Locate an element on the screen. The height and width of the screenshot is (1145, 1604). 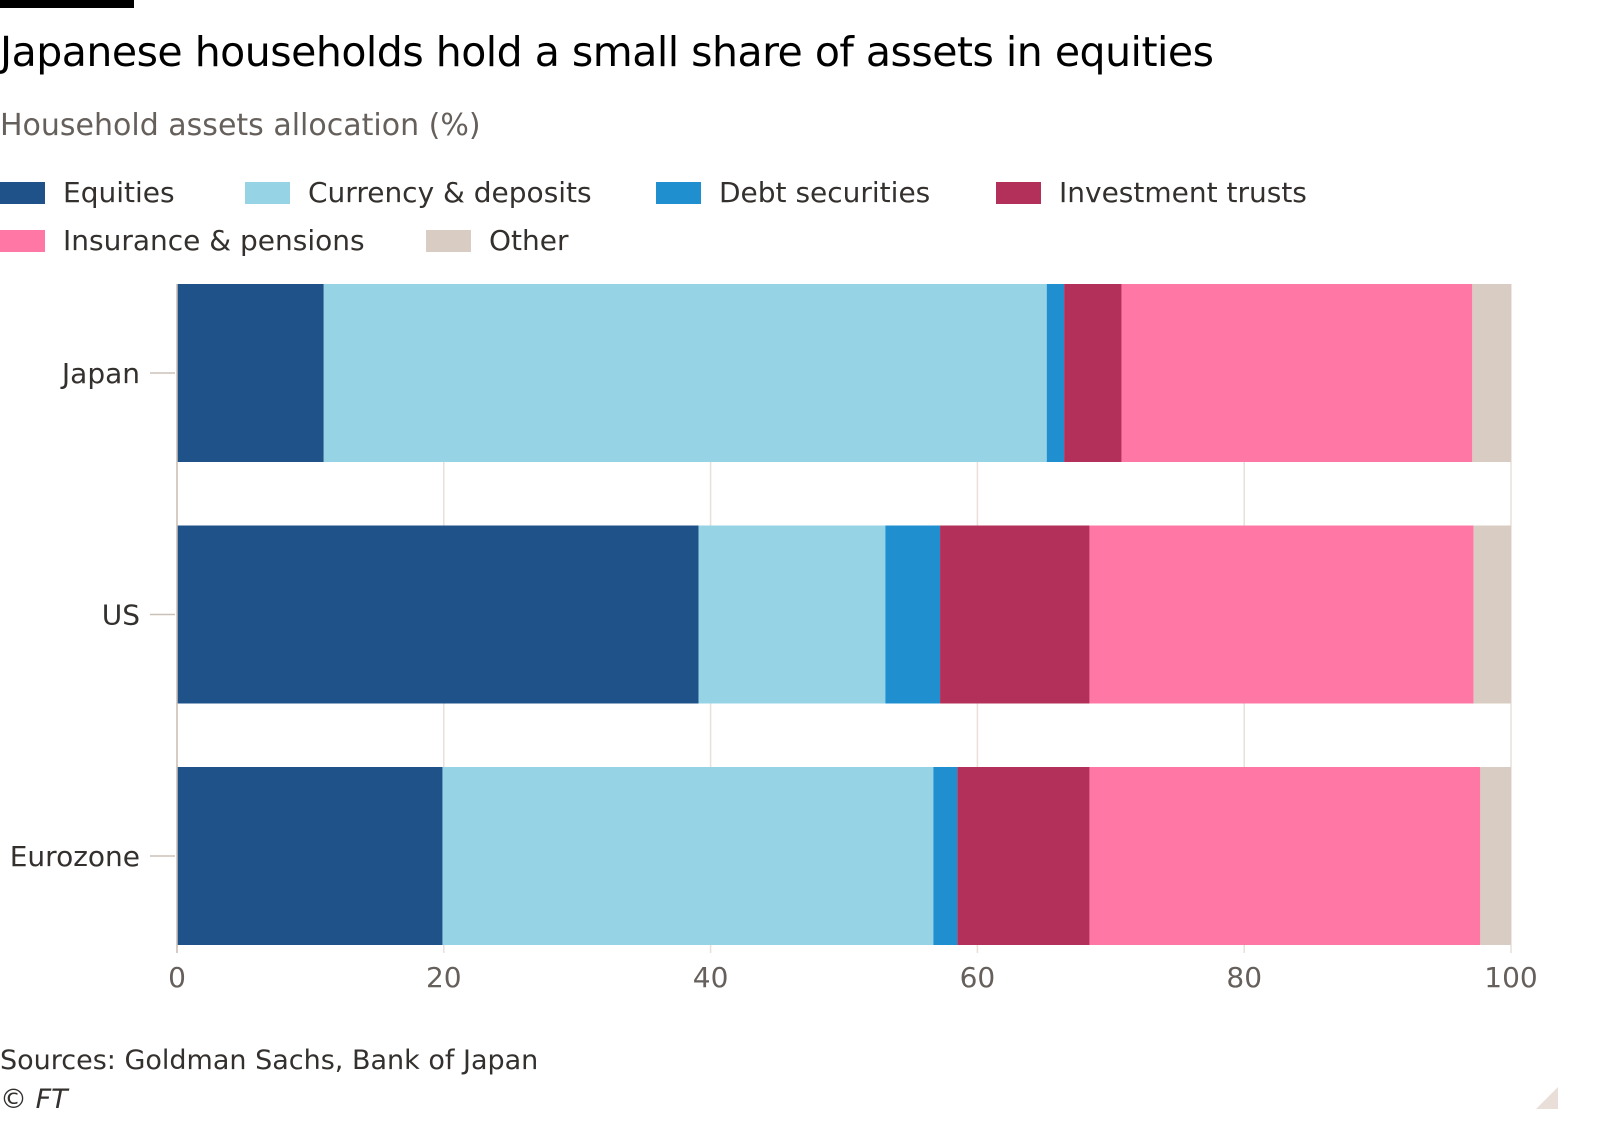
y-category-label: Eurozone is located at coordinates (75, 856).